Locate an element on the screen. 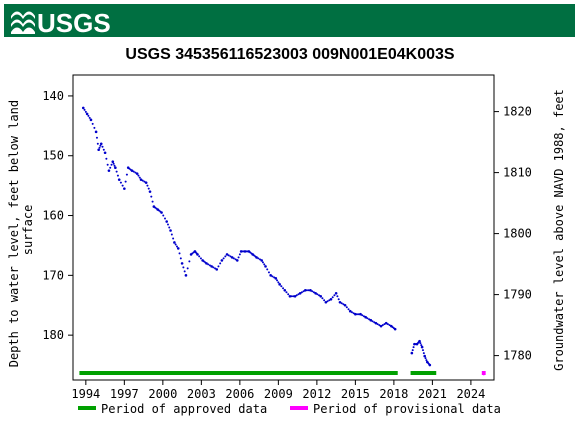  right-y-tick-label: 1800 is located at coordinates (517, 234).